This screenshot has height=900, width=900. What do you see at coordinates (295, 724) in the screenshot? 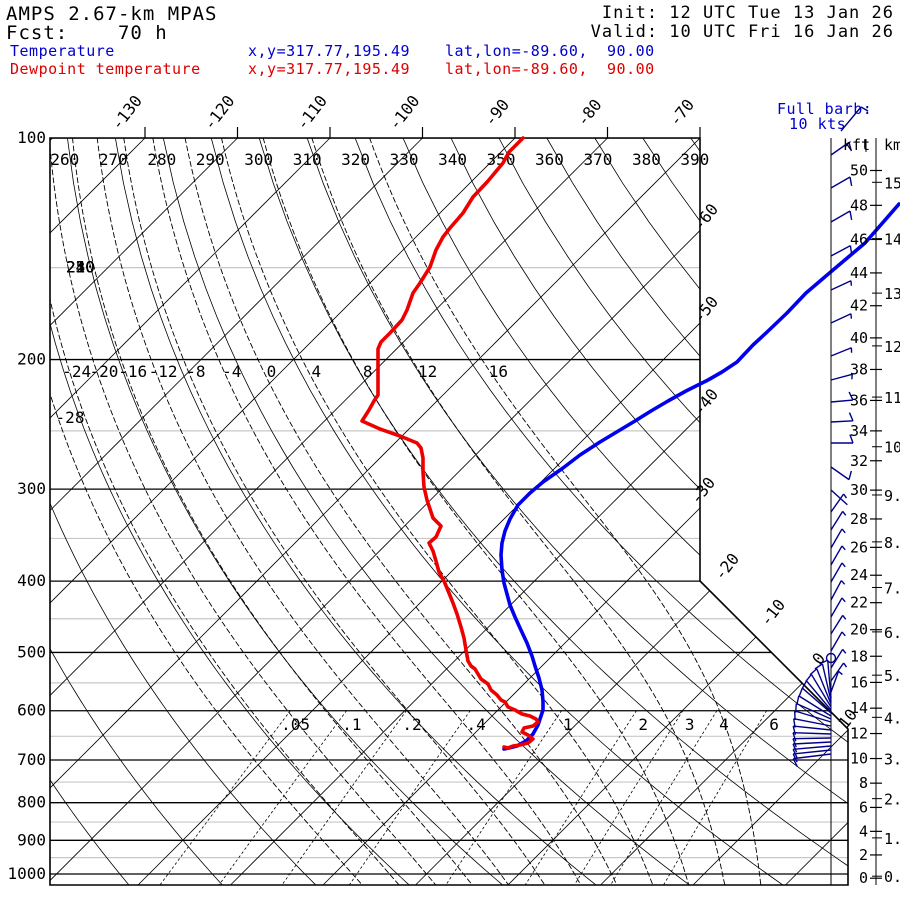
I see `svg-text: .05` at bounding box center [295, 724].